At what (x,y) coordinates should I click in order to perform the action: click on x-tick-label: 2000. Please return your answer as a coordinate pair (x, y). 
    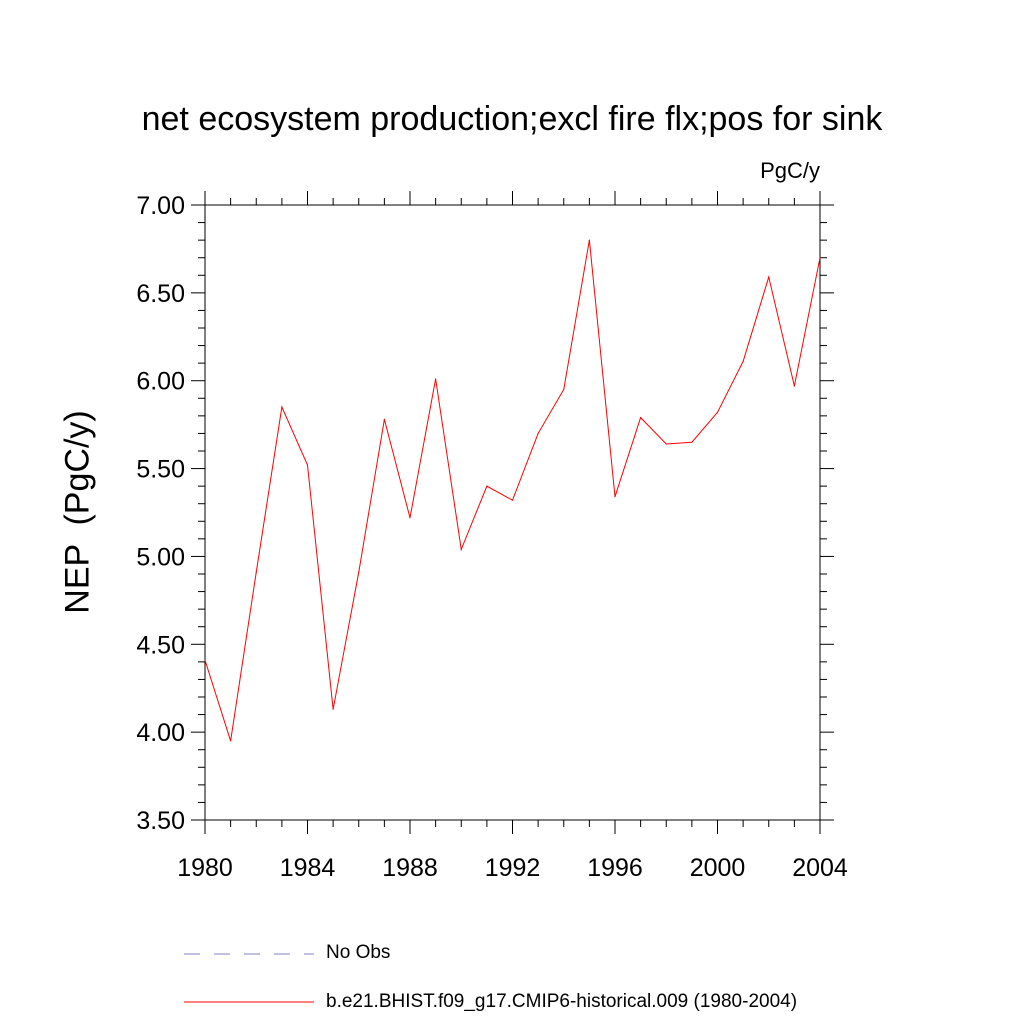
    Looking at the image, I should click on (718, 868).